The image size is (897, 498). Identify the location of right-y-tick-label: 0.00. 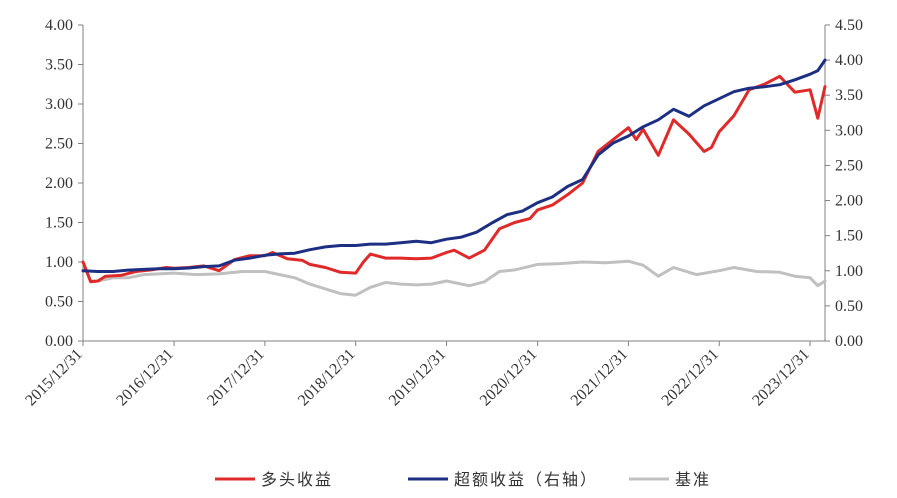
(849, 341).